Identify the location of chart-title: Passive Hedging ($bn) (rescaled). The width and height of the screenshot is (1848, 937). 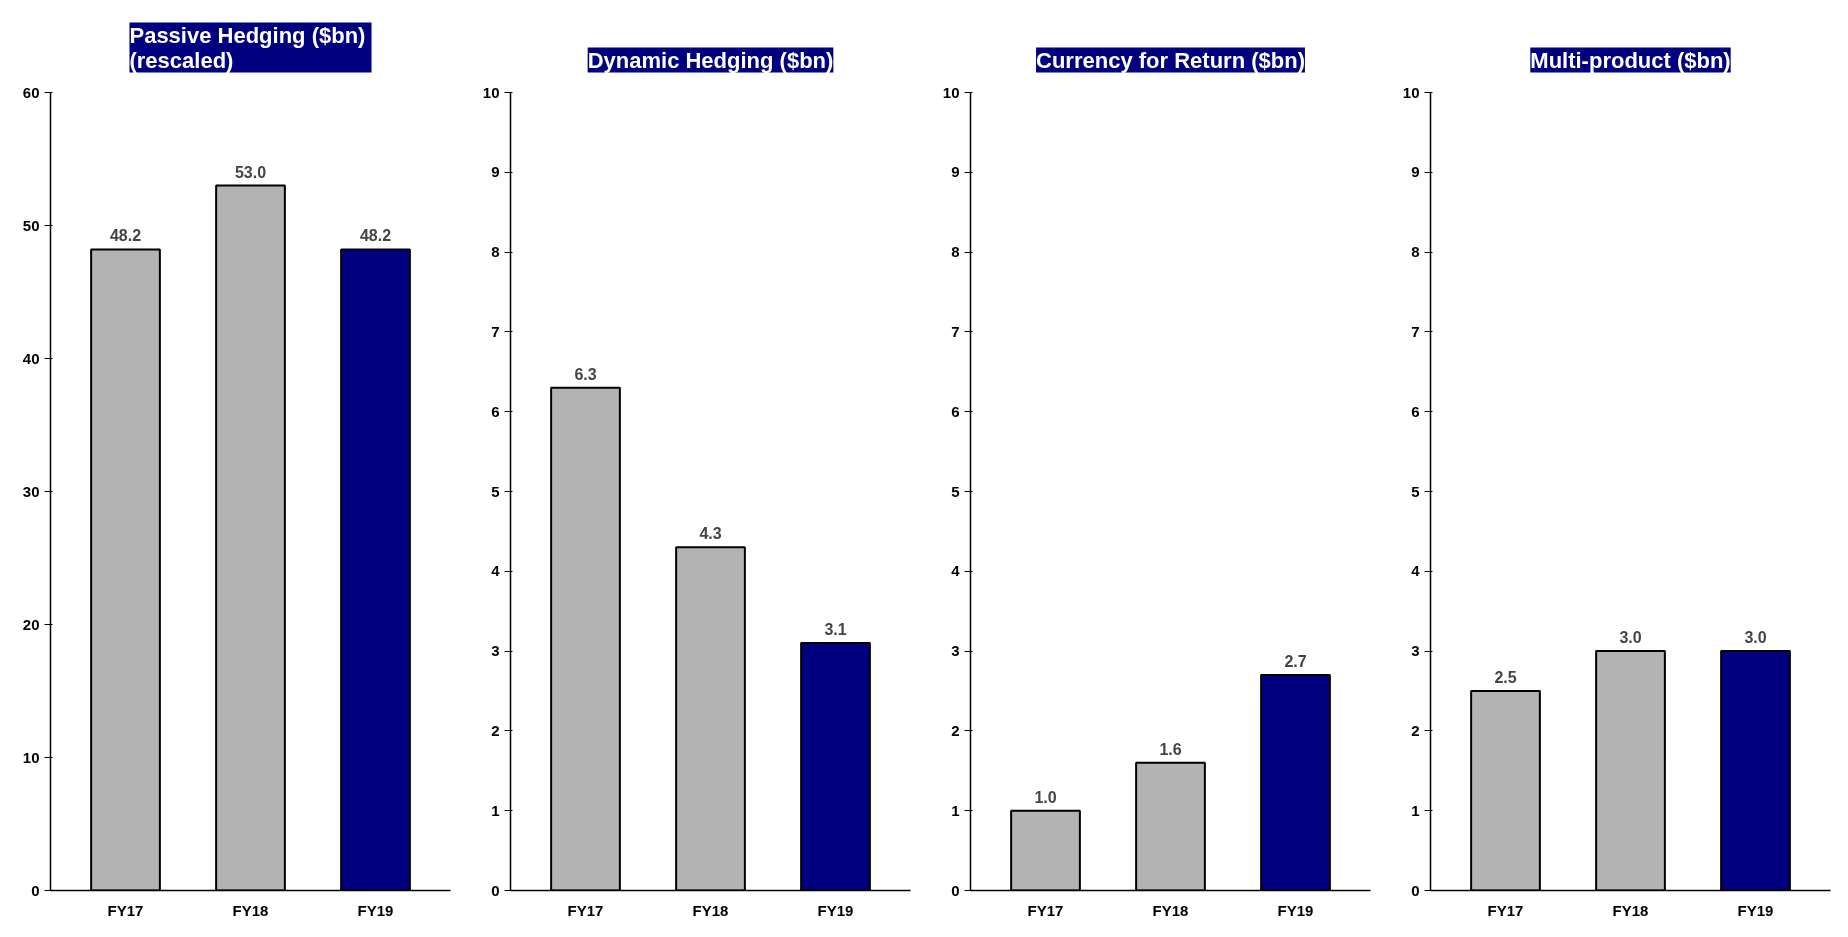
(247, 47).